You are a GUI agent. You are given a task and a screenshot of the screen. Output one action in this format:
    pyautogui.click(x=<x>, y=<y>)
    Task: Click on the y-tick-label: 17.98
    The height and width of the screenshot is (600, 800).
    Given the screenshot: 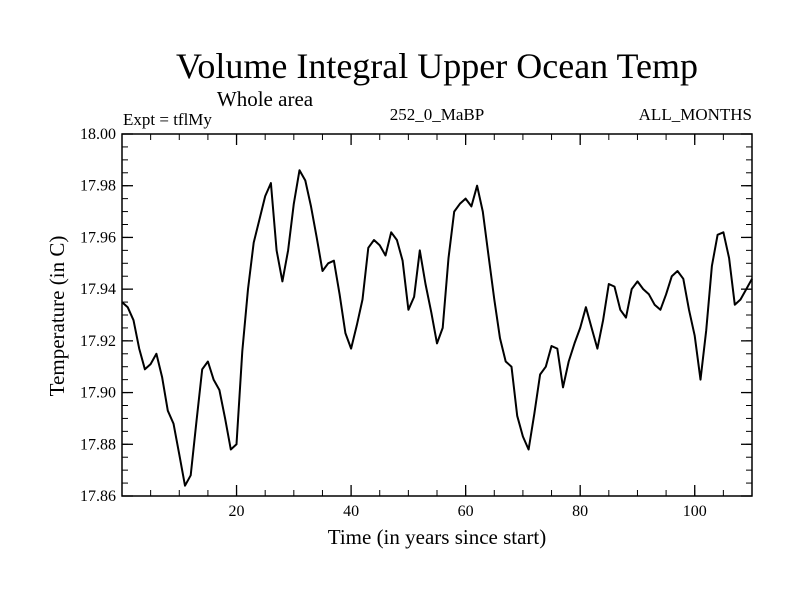 What is the action you would take?
    pyautogui.click(x=98, y=186)
    